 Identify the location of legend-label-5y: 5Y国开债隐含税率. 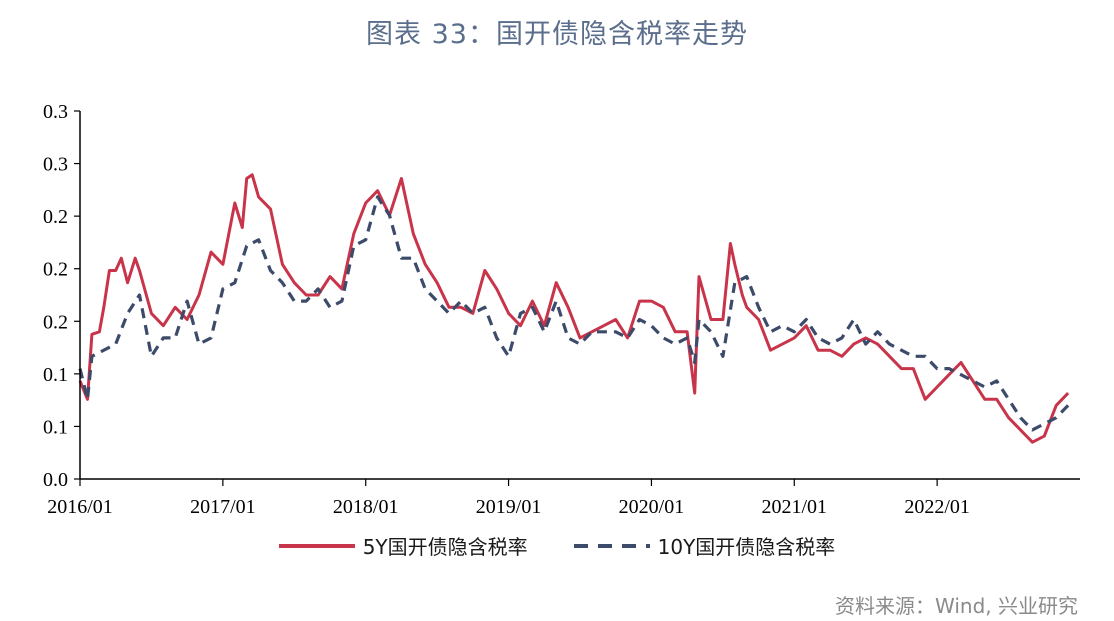
(445, 547).